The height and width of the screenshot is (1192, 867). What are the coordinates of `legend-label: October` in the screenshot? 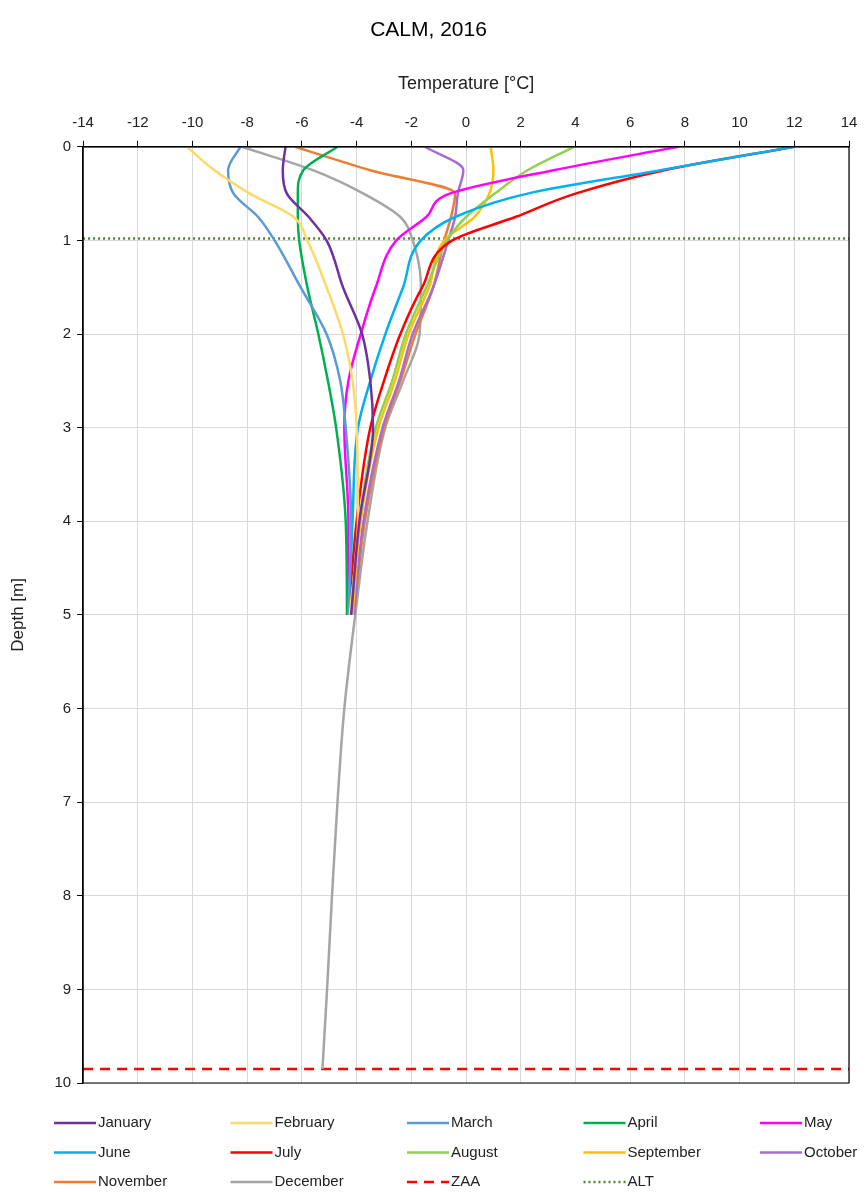 It's located at (831, 1151).